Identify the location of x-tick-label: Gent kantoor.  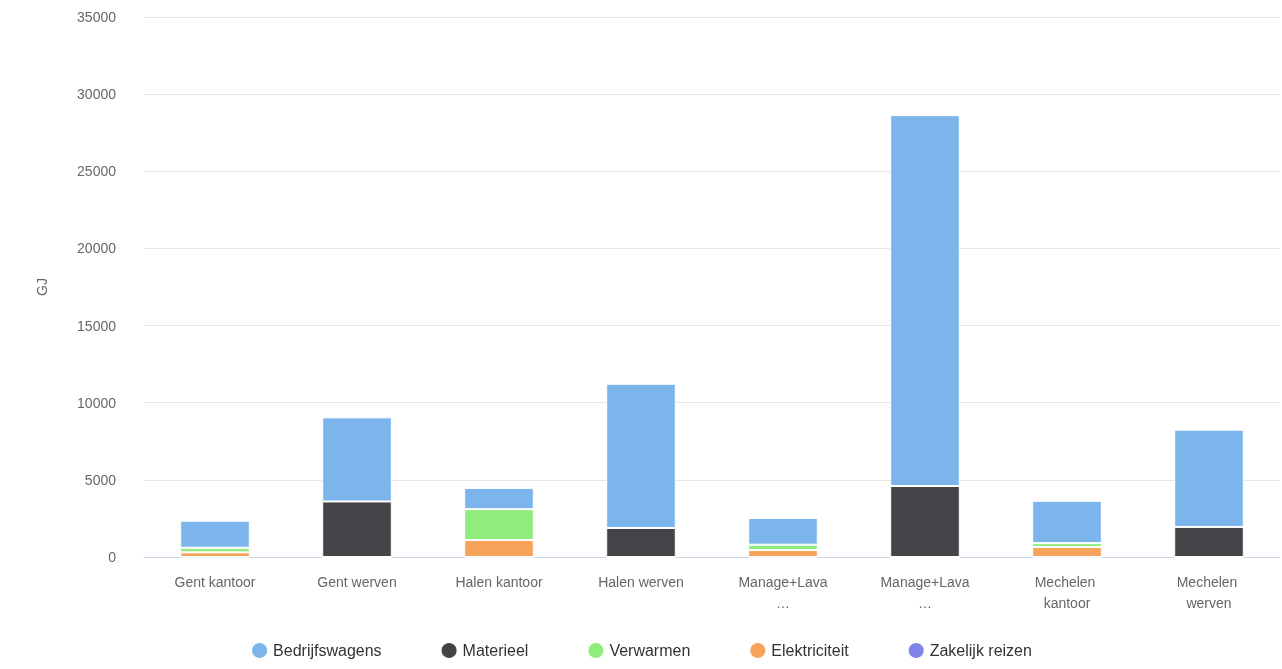
(215, 581).